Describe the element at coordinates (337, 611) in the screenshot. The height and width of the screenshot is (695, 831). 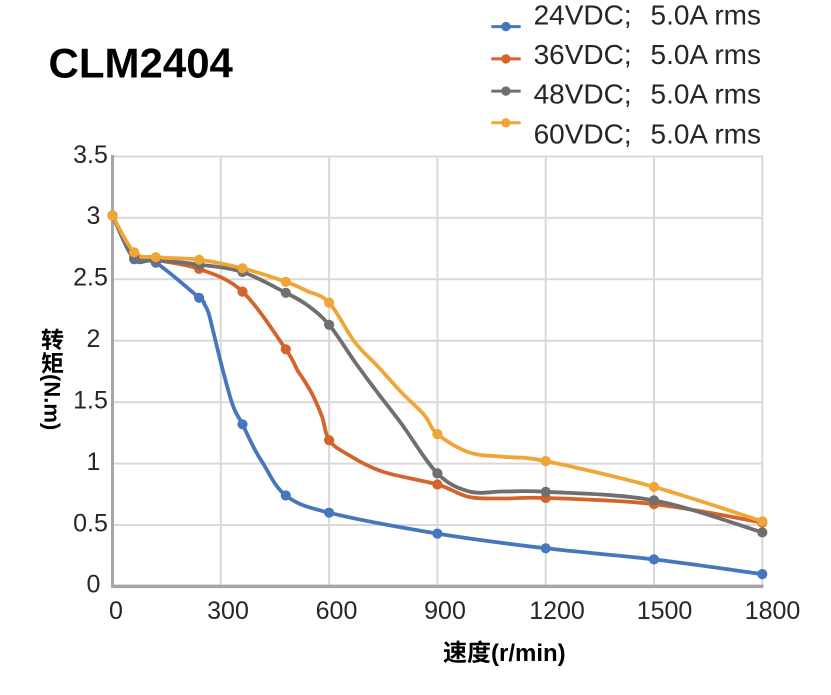
I see `svg-text: 600` at that location.